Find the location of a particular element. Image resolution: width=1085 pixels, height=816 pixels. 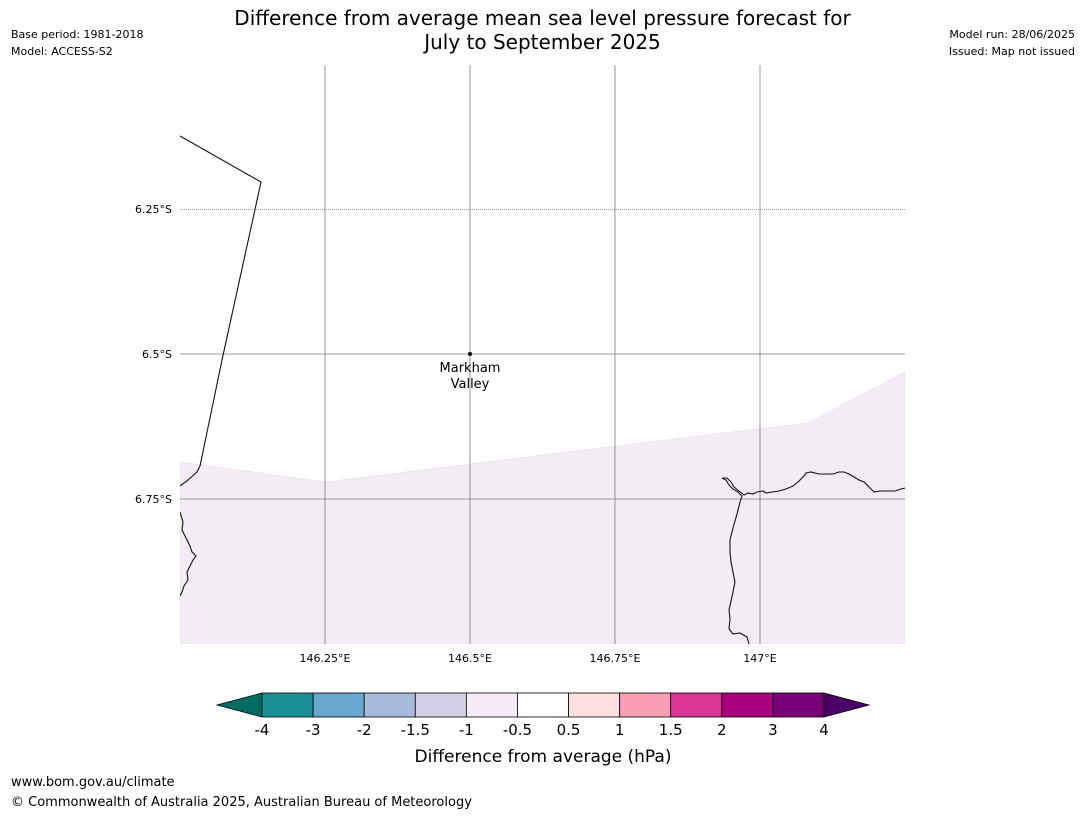

province-boundary is located at coordinates (221, 311).